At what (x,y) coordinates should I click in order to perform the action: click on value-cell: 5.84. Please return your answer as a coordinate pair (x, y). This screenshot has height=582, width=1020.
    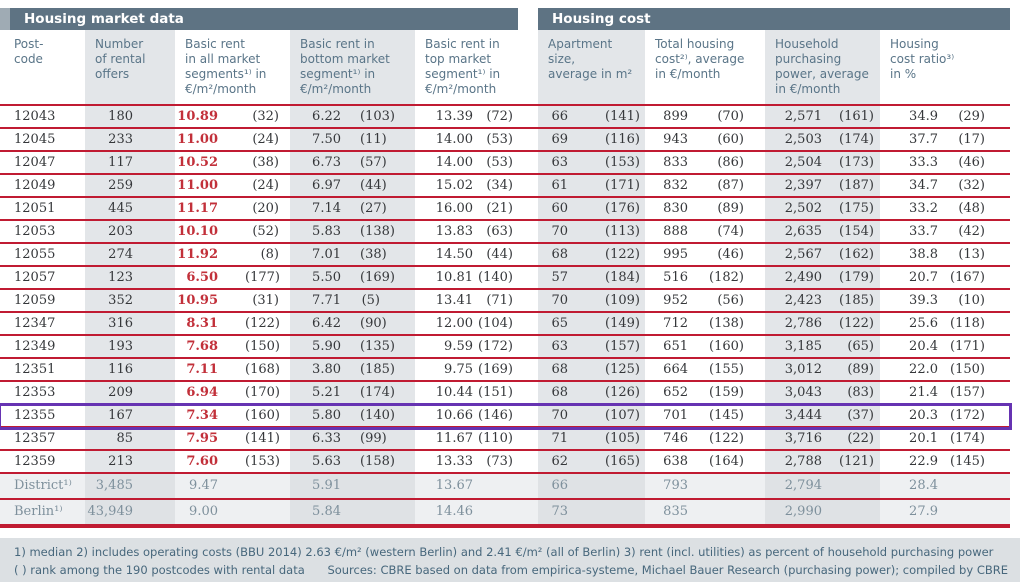
    Looking at the image, I should click on (325, 512).